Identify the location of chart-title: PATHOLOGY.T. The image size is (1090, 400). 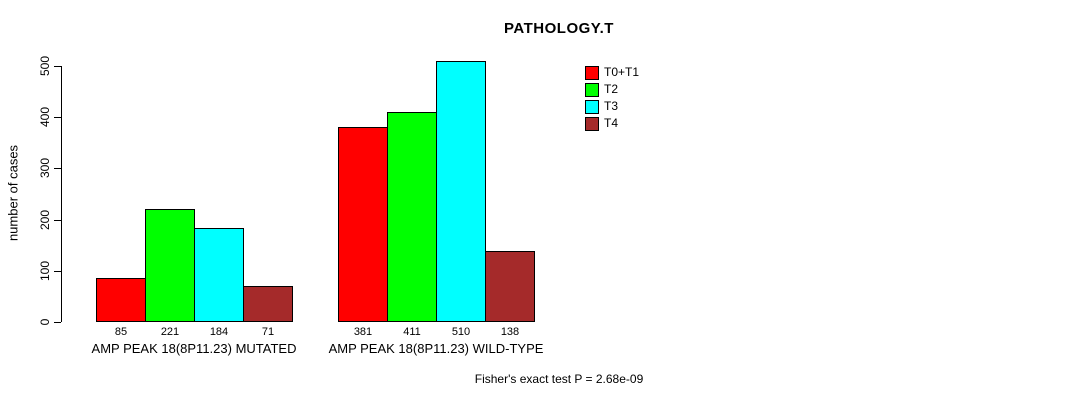
(559, 28).